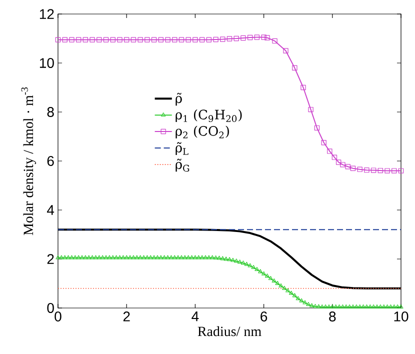  Describe the element at coordinates (126, 317) in the screenshot. I see `x-tick-label: 2` at that location.